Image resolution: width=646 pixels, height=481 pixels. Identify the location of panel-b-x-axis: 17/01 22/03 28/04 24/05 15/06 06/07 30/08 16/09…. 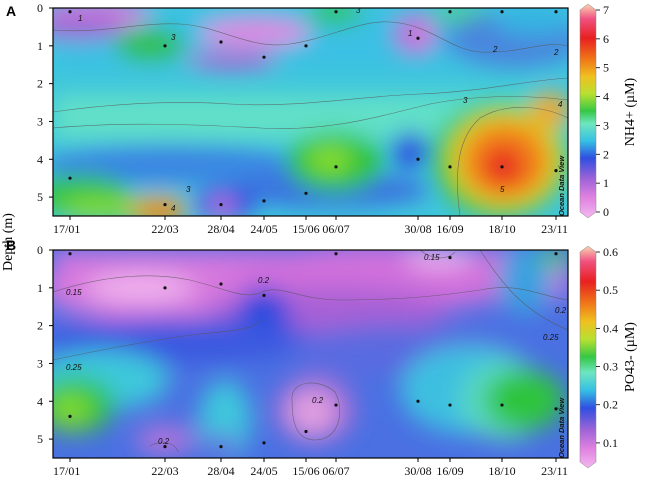
(310, 468).